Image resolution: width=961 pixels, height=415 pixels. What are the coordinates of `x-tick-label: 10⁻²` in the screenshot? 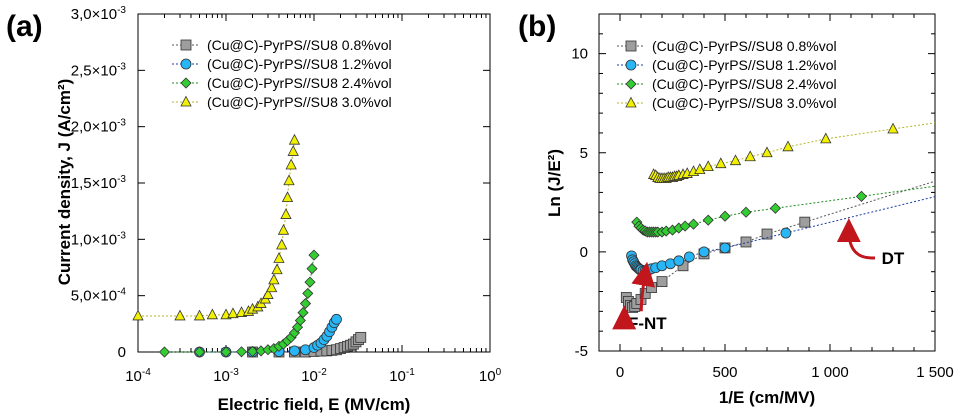 It's located at (314, 376).